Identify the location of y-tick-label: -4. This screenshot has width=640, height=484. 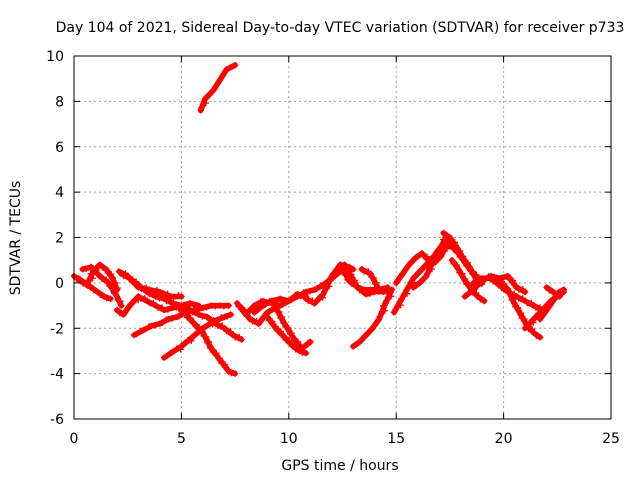
(57, 375).